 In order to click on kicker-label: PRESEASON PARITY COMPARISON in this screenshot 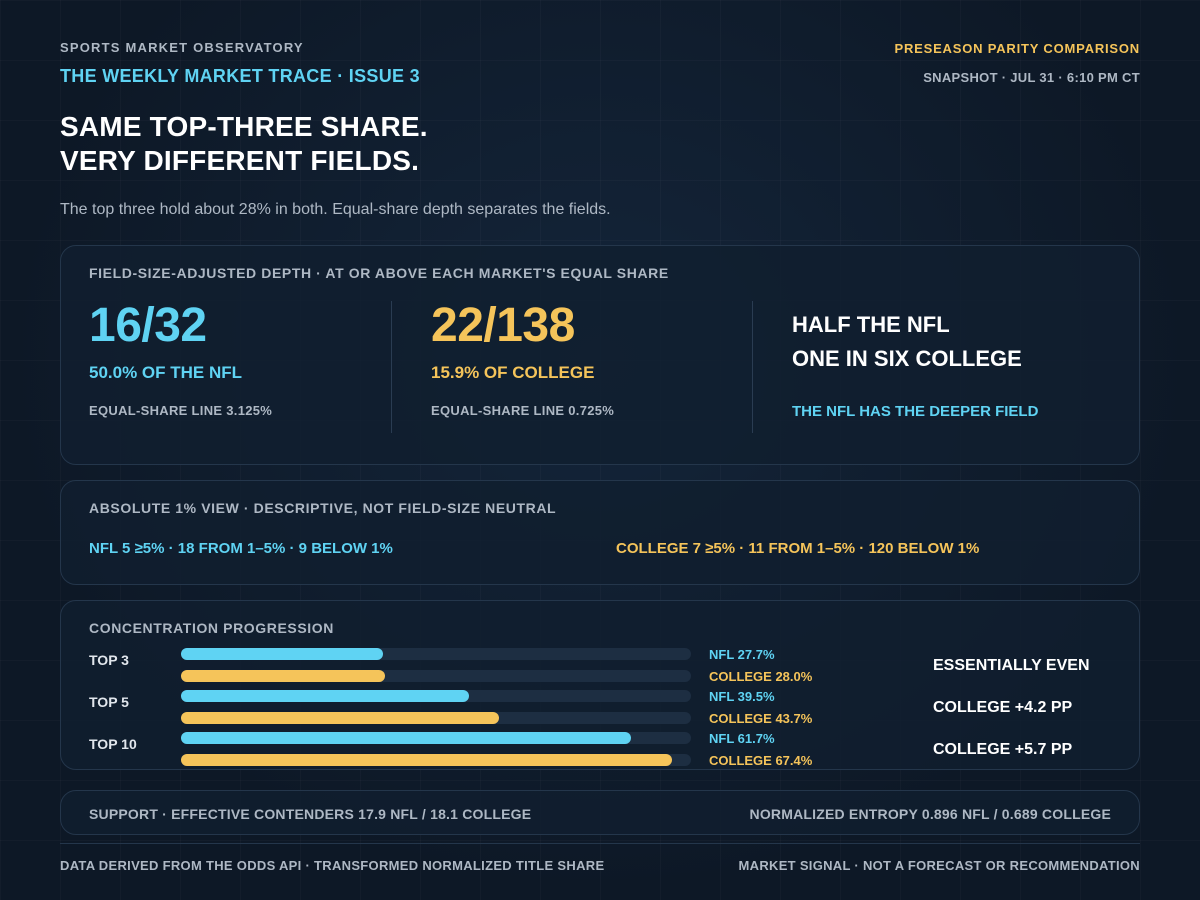, I will do `click(1017, 48)`.